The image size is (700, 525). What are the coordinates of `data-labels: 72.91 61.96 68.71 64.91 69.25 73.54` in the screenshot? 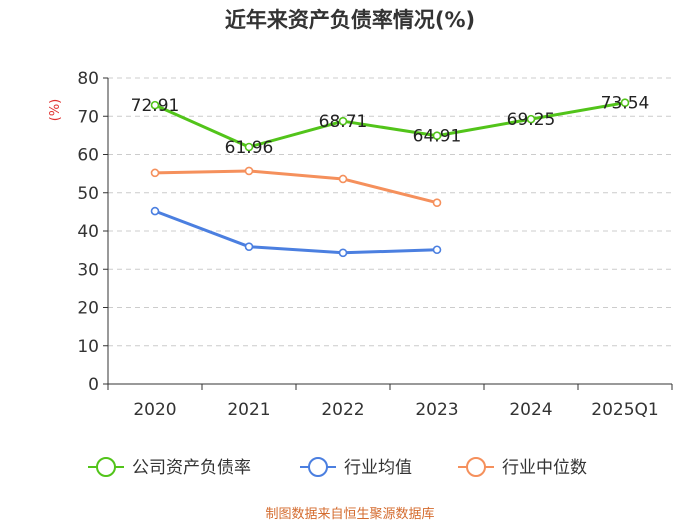 It's located at (390, 126).